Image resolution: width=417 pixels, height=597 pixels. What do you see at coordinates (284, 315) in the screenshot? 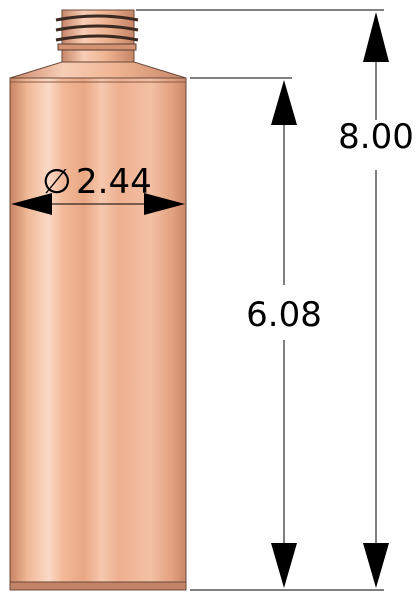
I see `body-height-label: 6.08` at bounding box center [284, 315].